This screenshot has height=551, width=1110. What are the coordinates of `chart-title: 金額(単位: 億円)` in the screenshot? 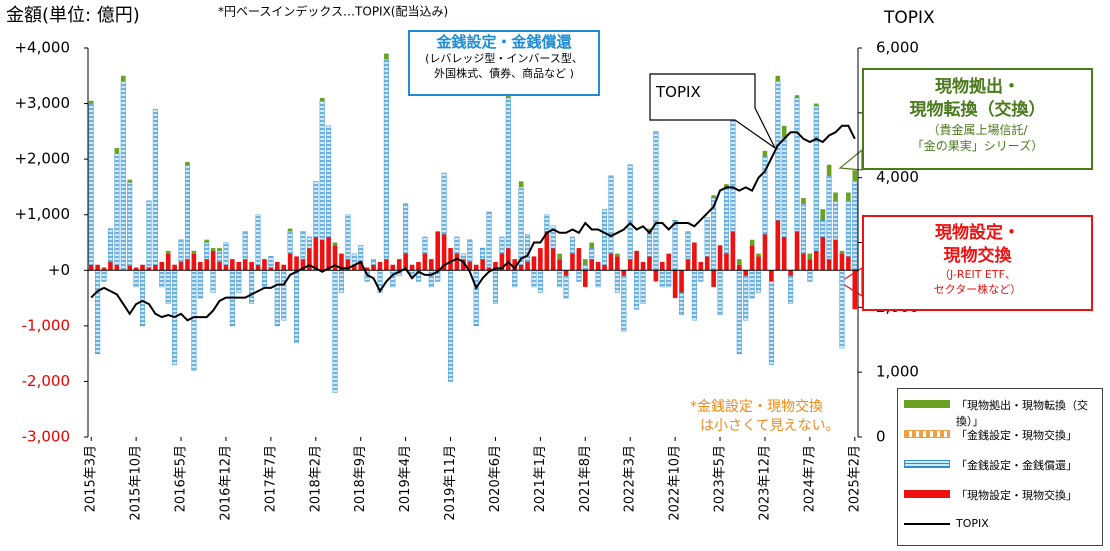 It's located at (73, 15).